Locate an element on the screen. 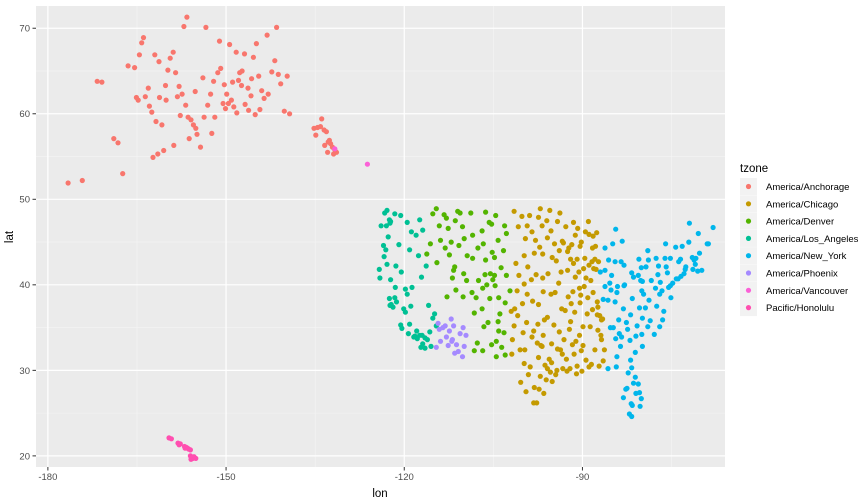  legend-label: America/Denver is located at coordinates (800, 222).